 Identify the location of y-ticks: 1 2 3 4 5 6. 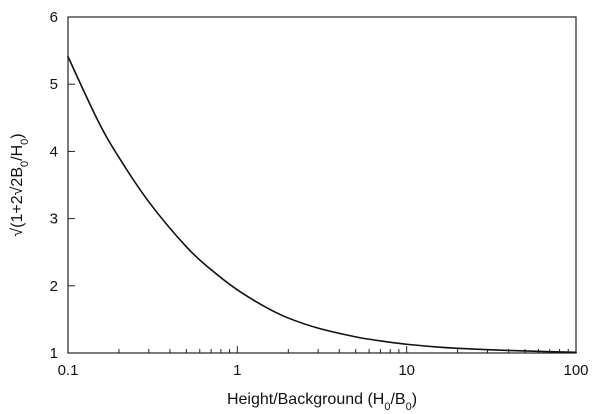
(62, 185).